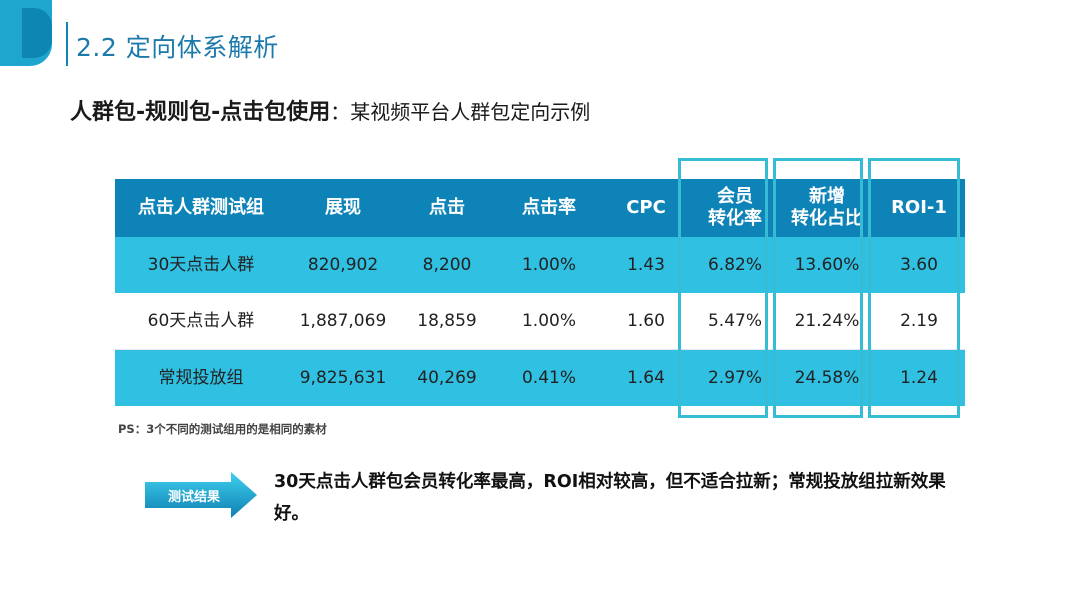 The width and height of the screenshot is (1080, 608). I want to click on table-cell: 18,859, so click(447, 320).